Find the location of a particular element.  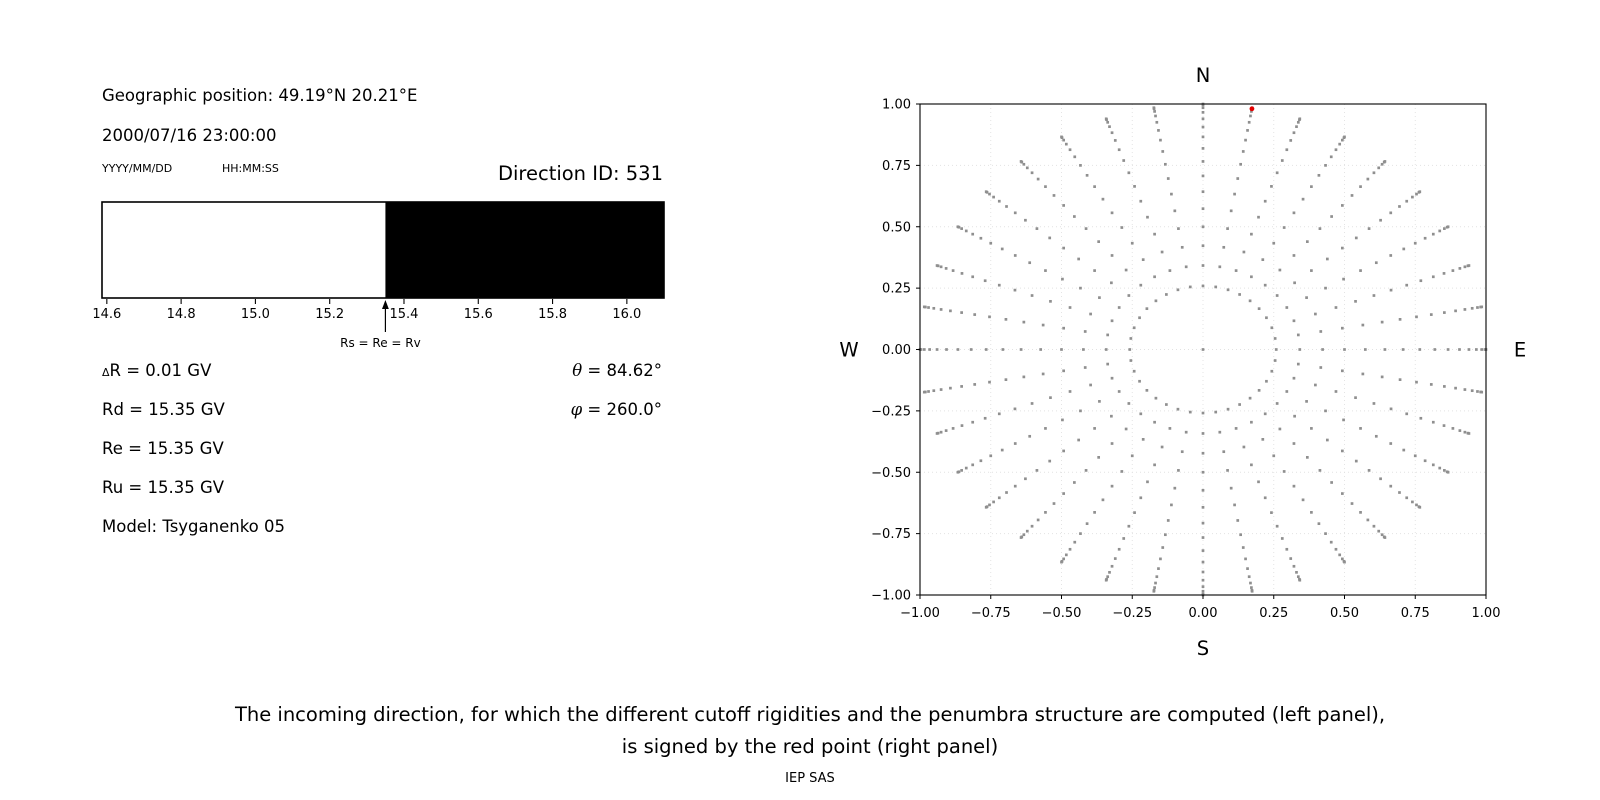

y-tick-label: −0.50 is located at coordinates (891, 473).